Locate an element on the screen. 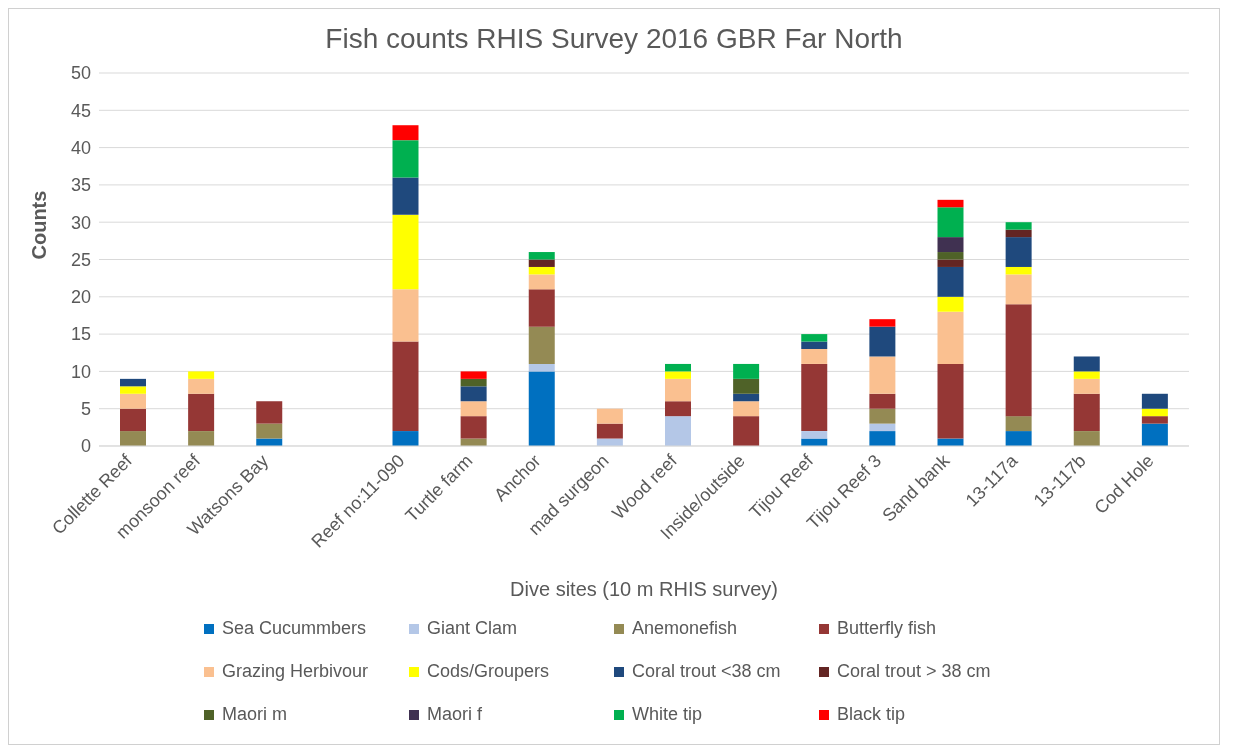  y-tick-label: 45 is located at coordinates (80, 110).